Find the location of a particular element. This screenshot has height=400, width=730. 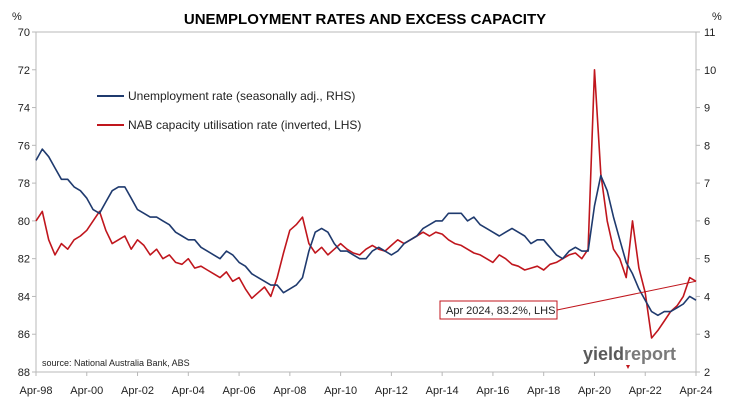

right-tick-label: 3 is located at coordinates (707, 335).